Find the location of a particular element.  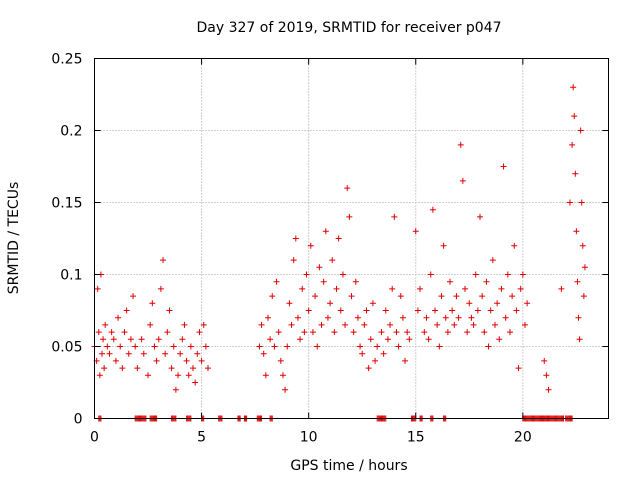

x-tick-label: 10 is located at coordinates (309, 438).